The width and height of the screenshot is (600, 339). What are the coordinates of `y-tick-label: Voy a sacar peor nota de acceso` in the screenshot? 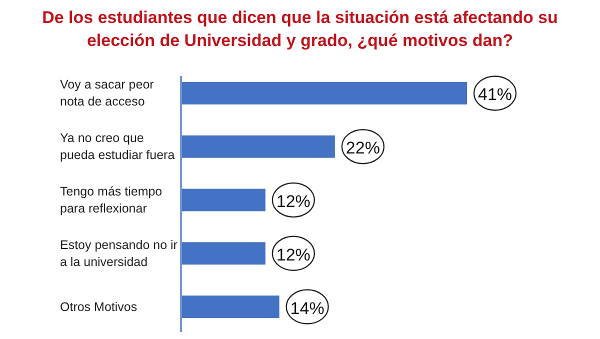 It's located at (107, 93).